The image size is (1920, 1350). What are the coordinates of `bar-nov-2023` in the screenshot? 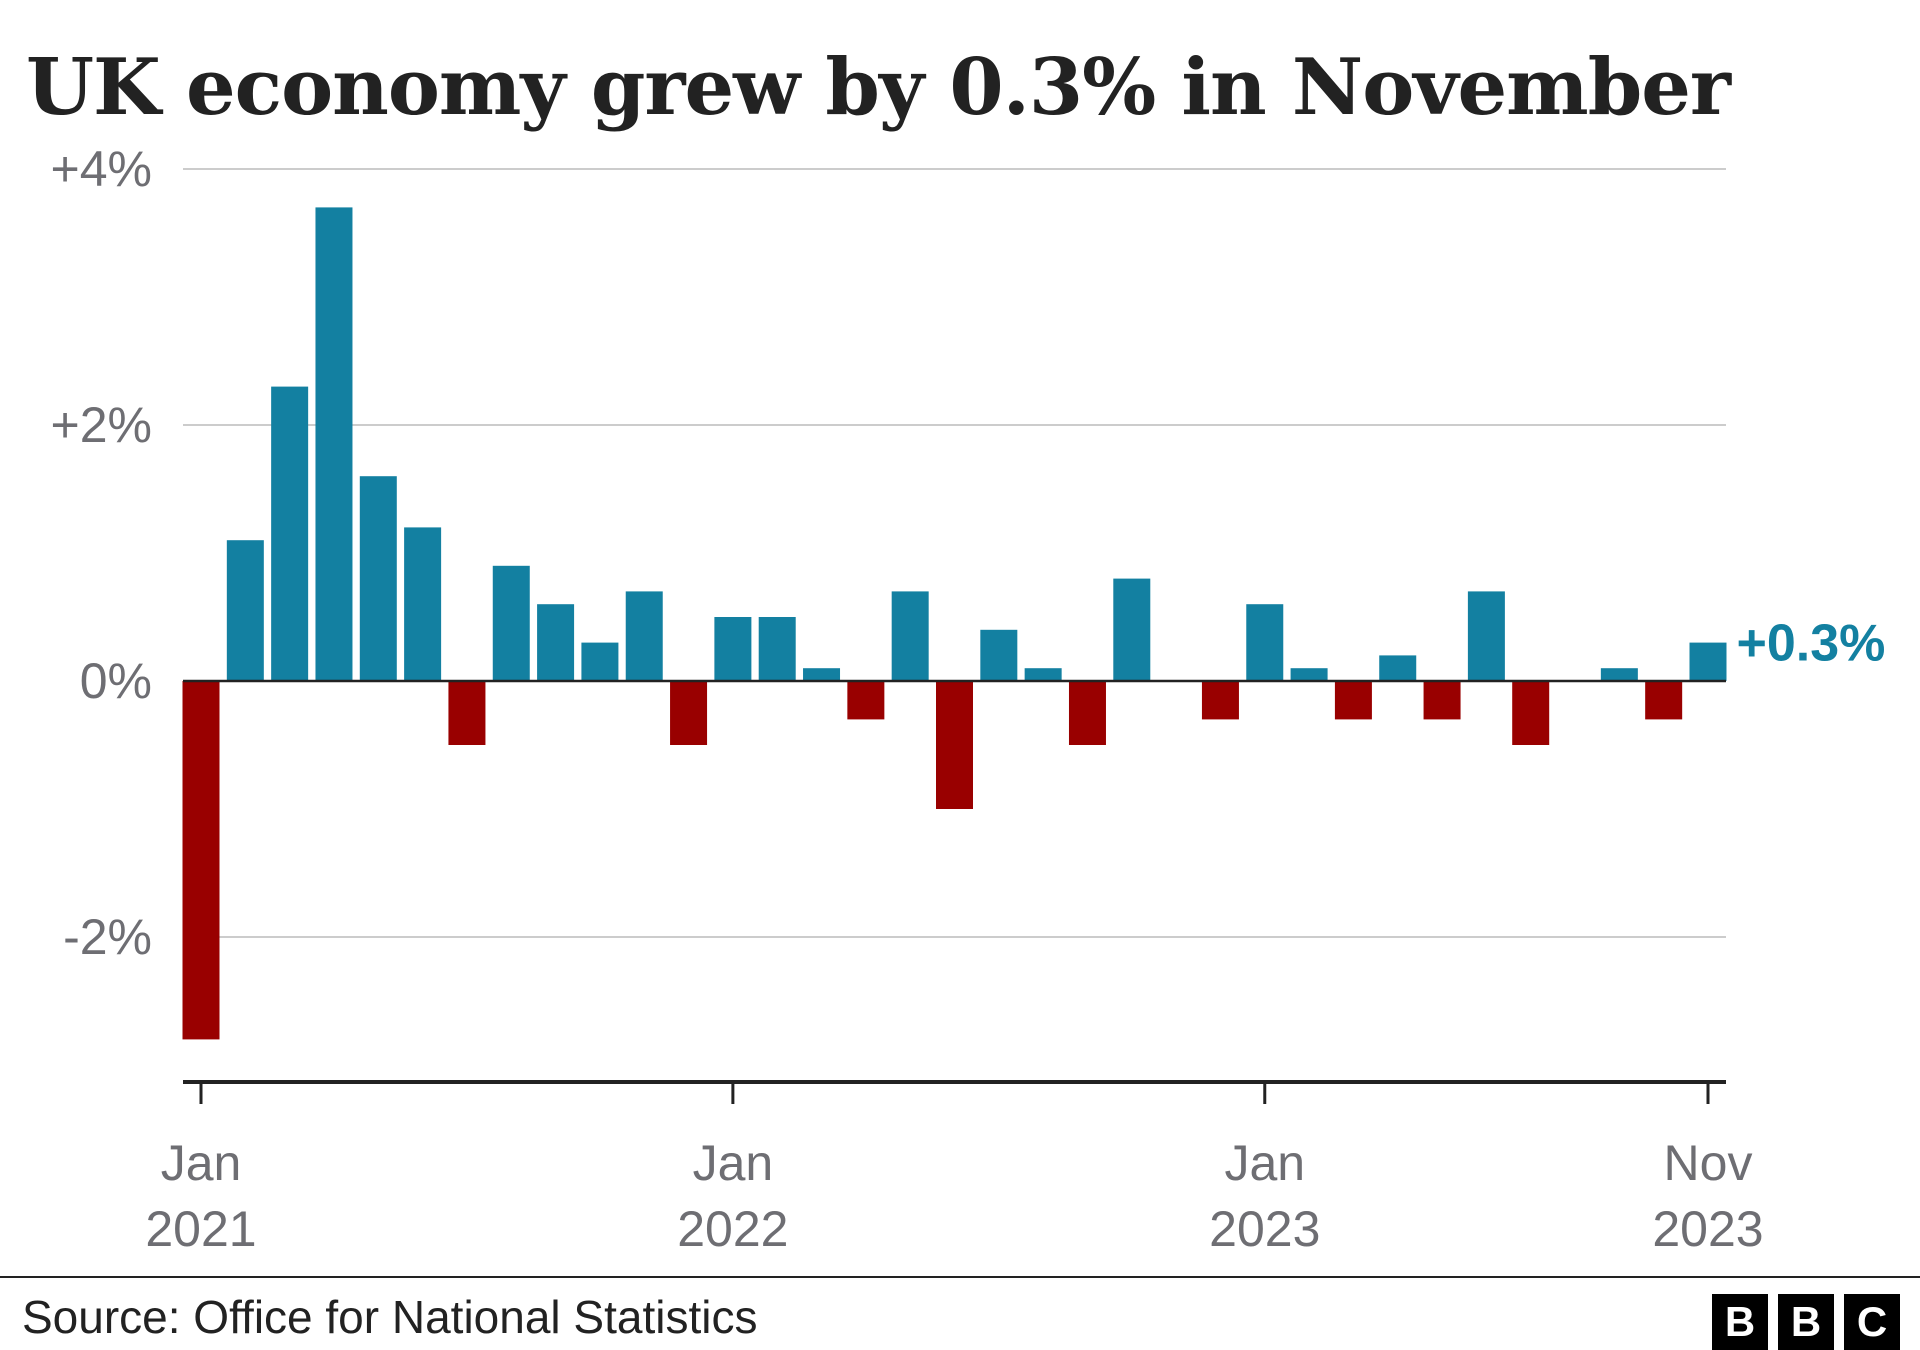 It's located at (1708, 661).